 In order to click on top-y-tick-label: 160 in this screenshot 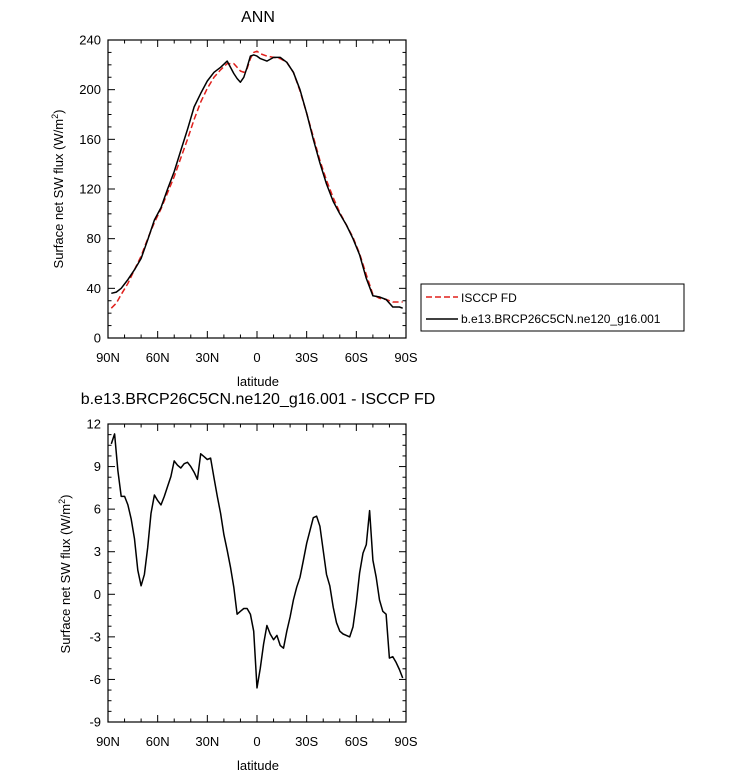, I will do `click(90, 139)`.